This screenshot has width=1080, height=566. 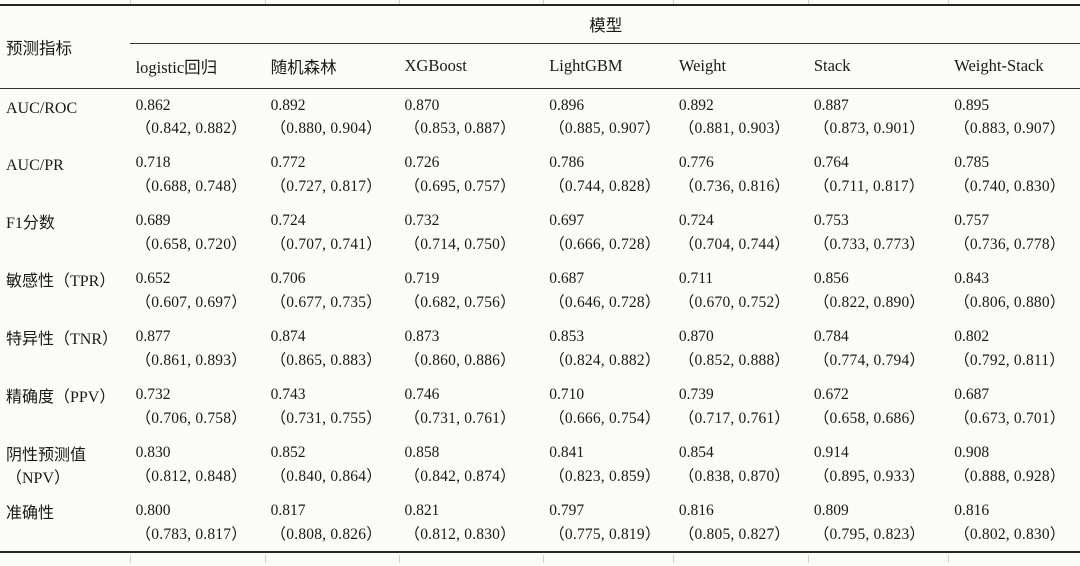 What do you see at coordinates (471, 349) in the screenshot?
I see `result-cell: 0.873 （0.860, 0.886）` at bounding box center [471, 349].